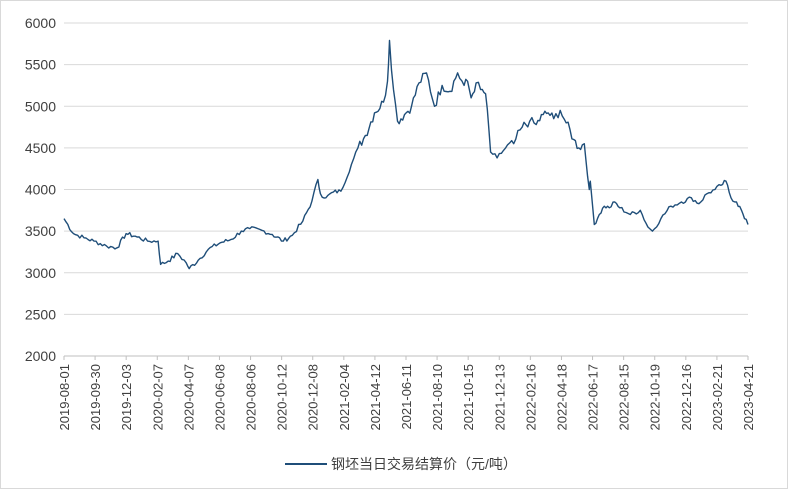 Image resolution: width=788 pixels, height=489 pixels. Describe the element at coordinates (282, 397) in the screenshot. I see `x-tick-label: 2020-10-12` at that location.